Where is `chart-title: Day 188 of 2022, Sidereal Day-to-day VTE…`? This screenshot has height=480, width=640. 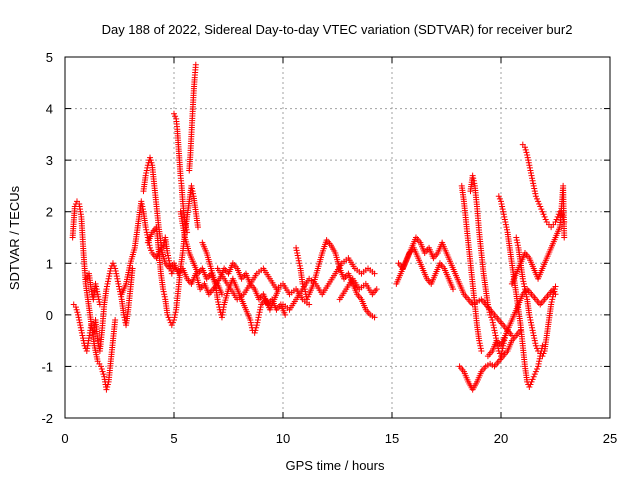 chart-title: Day 188 of 2022, Sidereal Day-to-day VTE… is located at coordinates (337, 29).